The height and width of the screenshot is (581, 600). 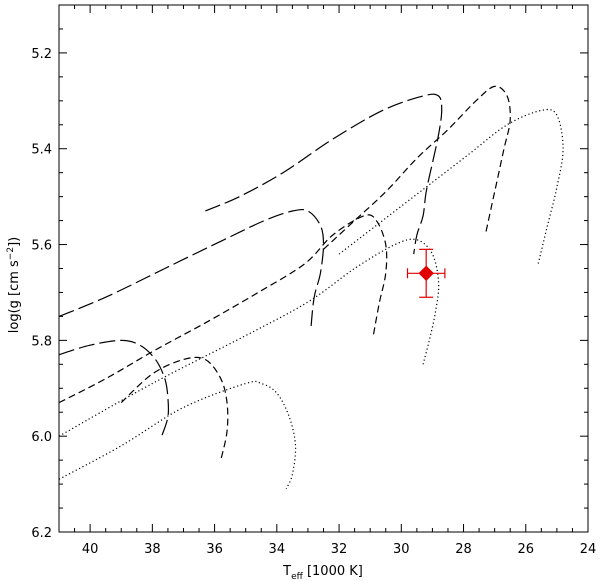 What do you see at coordinates (152, 549) in the screenshot?
I see `x-tick-label: 38` at bounding box center [152, 549].